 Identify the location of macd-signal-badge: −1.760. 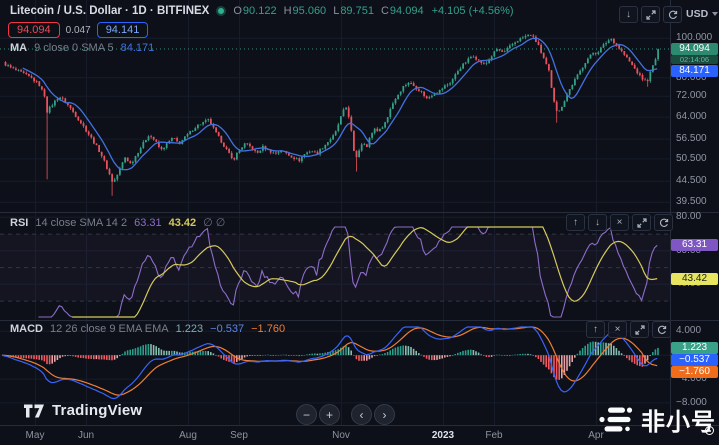
(694, 371).